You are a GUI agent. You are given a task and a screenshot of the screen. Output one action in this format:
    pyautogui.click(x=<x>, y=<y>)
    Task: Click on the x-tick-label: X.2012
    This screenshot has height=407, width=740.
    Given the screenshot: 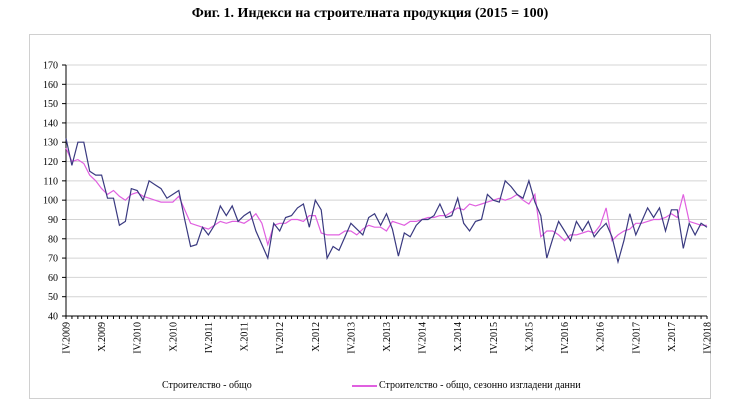 What is the action you would take?
    pyautogui.click(x=316, y=337)
    